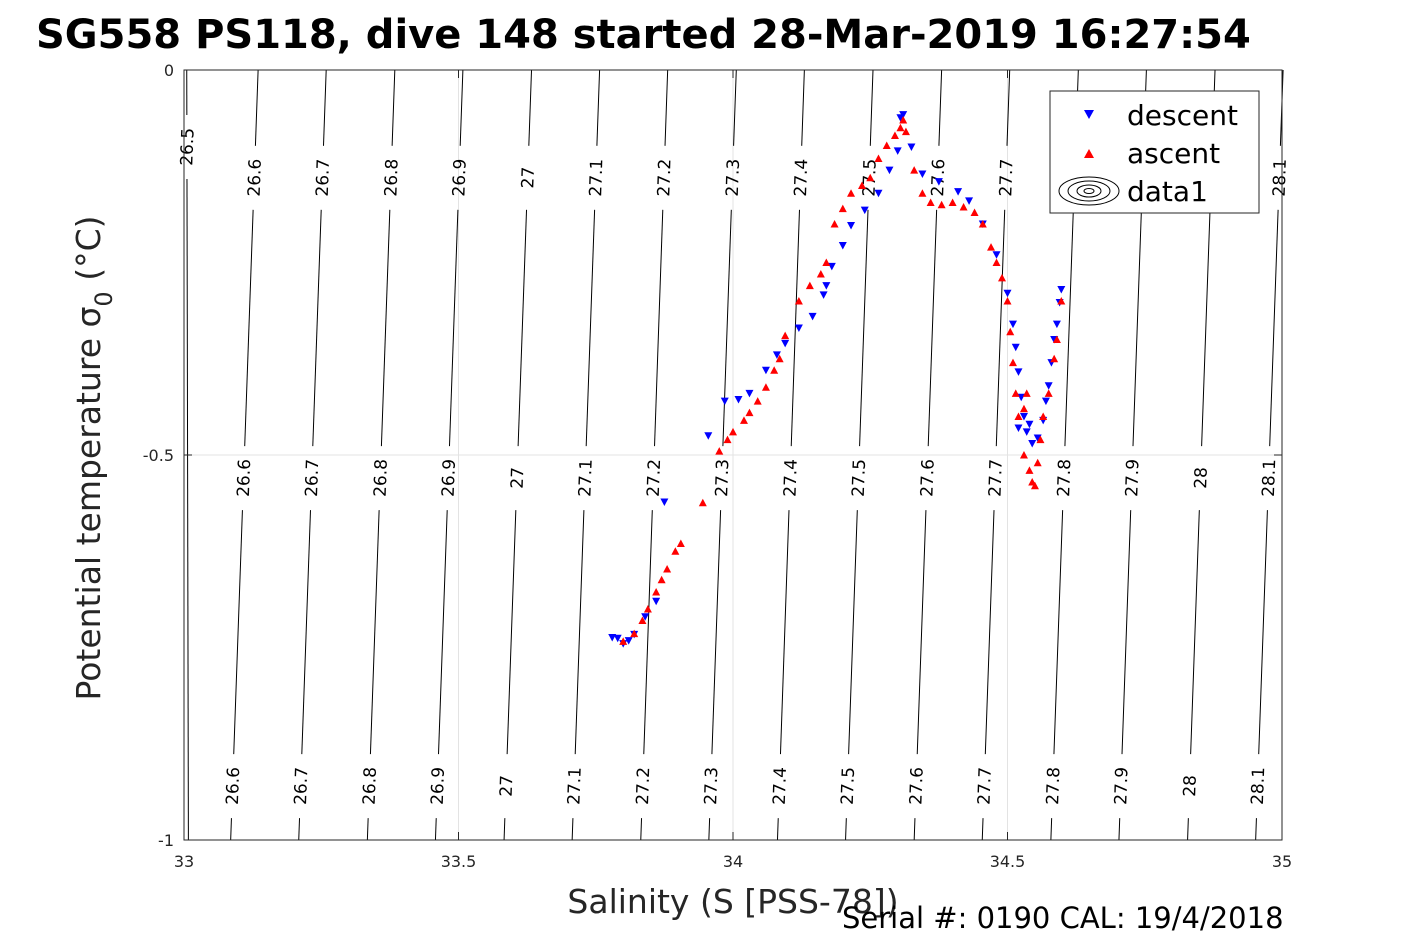  What do you see at coordinates (255, 177) in the screenshot?
I see `density-contour-label: 26.6` at bounding box center [255, 177].